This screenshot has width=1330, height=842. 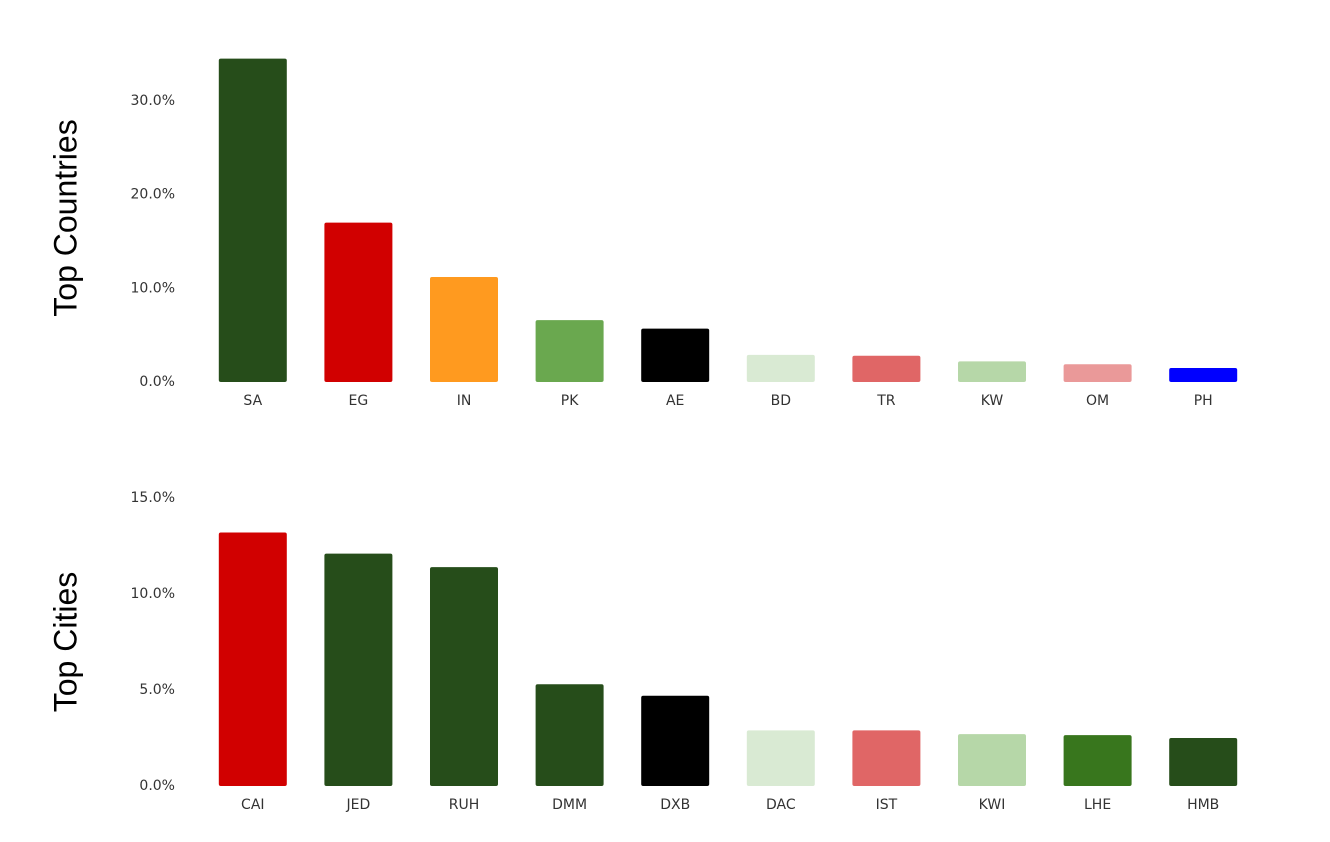 What do you see at coordinates (252, 401) in the screenshot?
I see `x-tick-label: SA` at bounding box center [252, 401].